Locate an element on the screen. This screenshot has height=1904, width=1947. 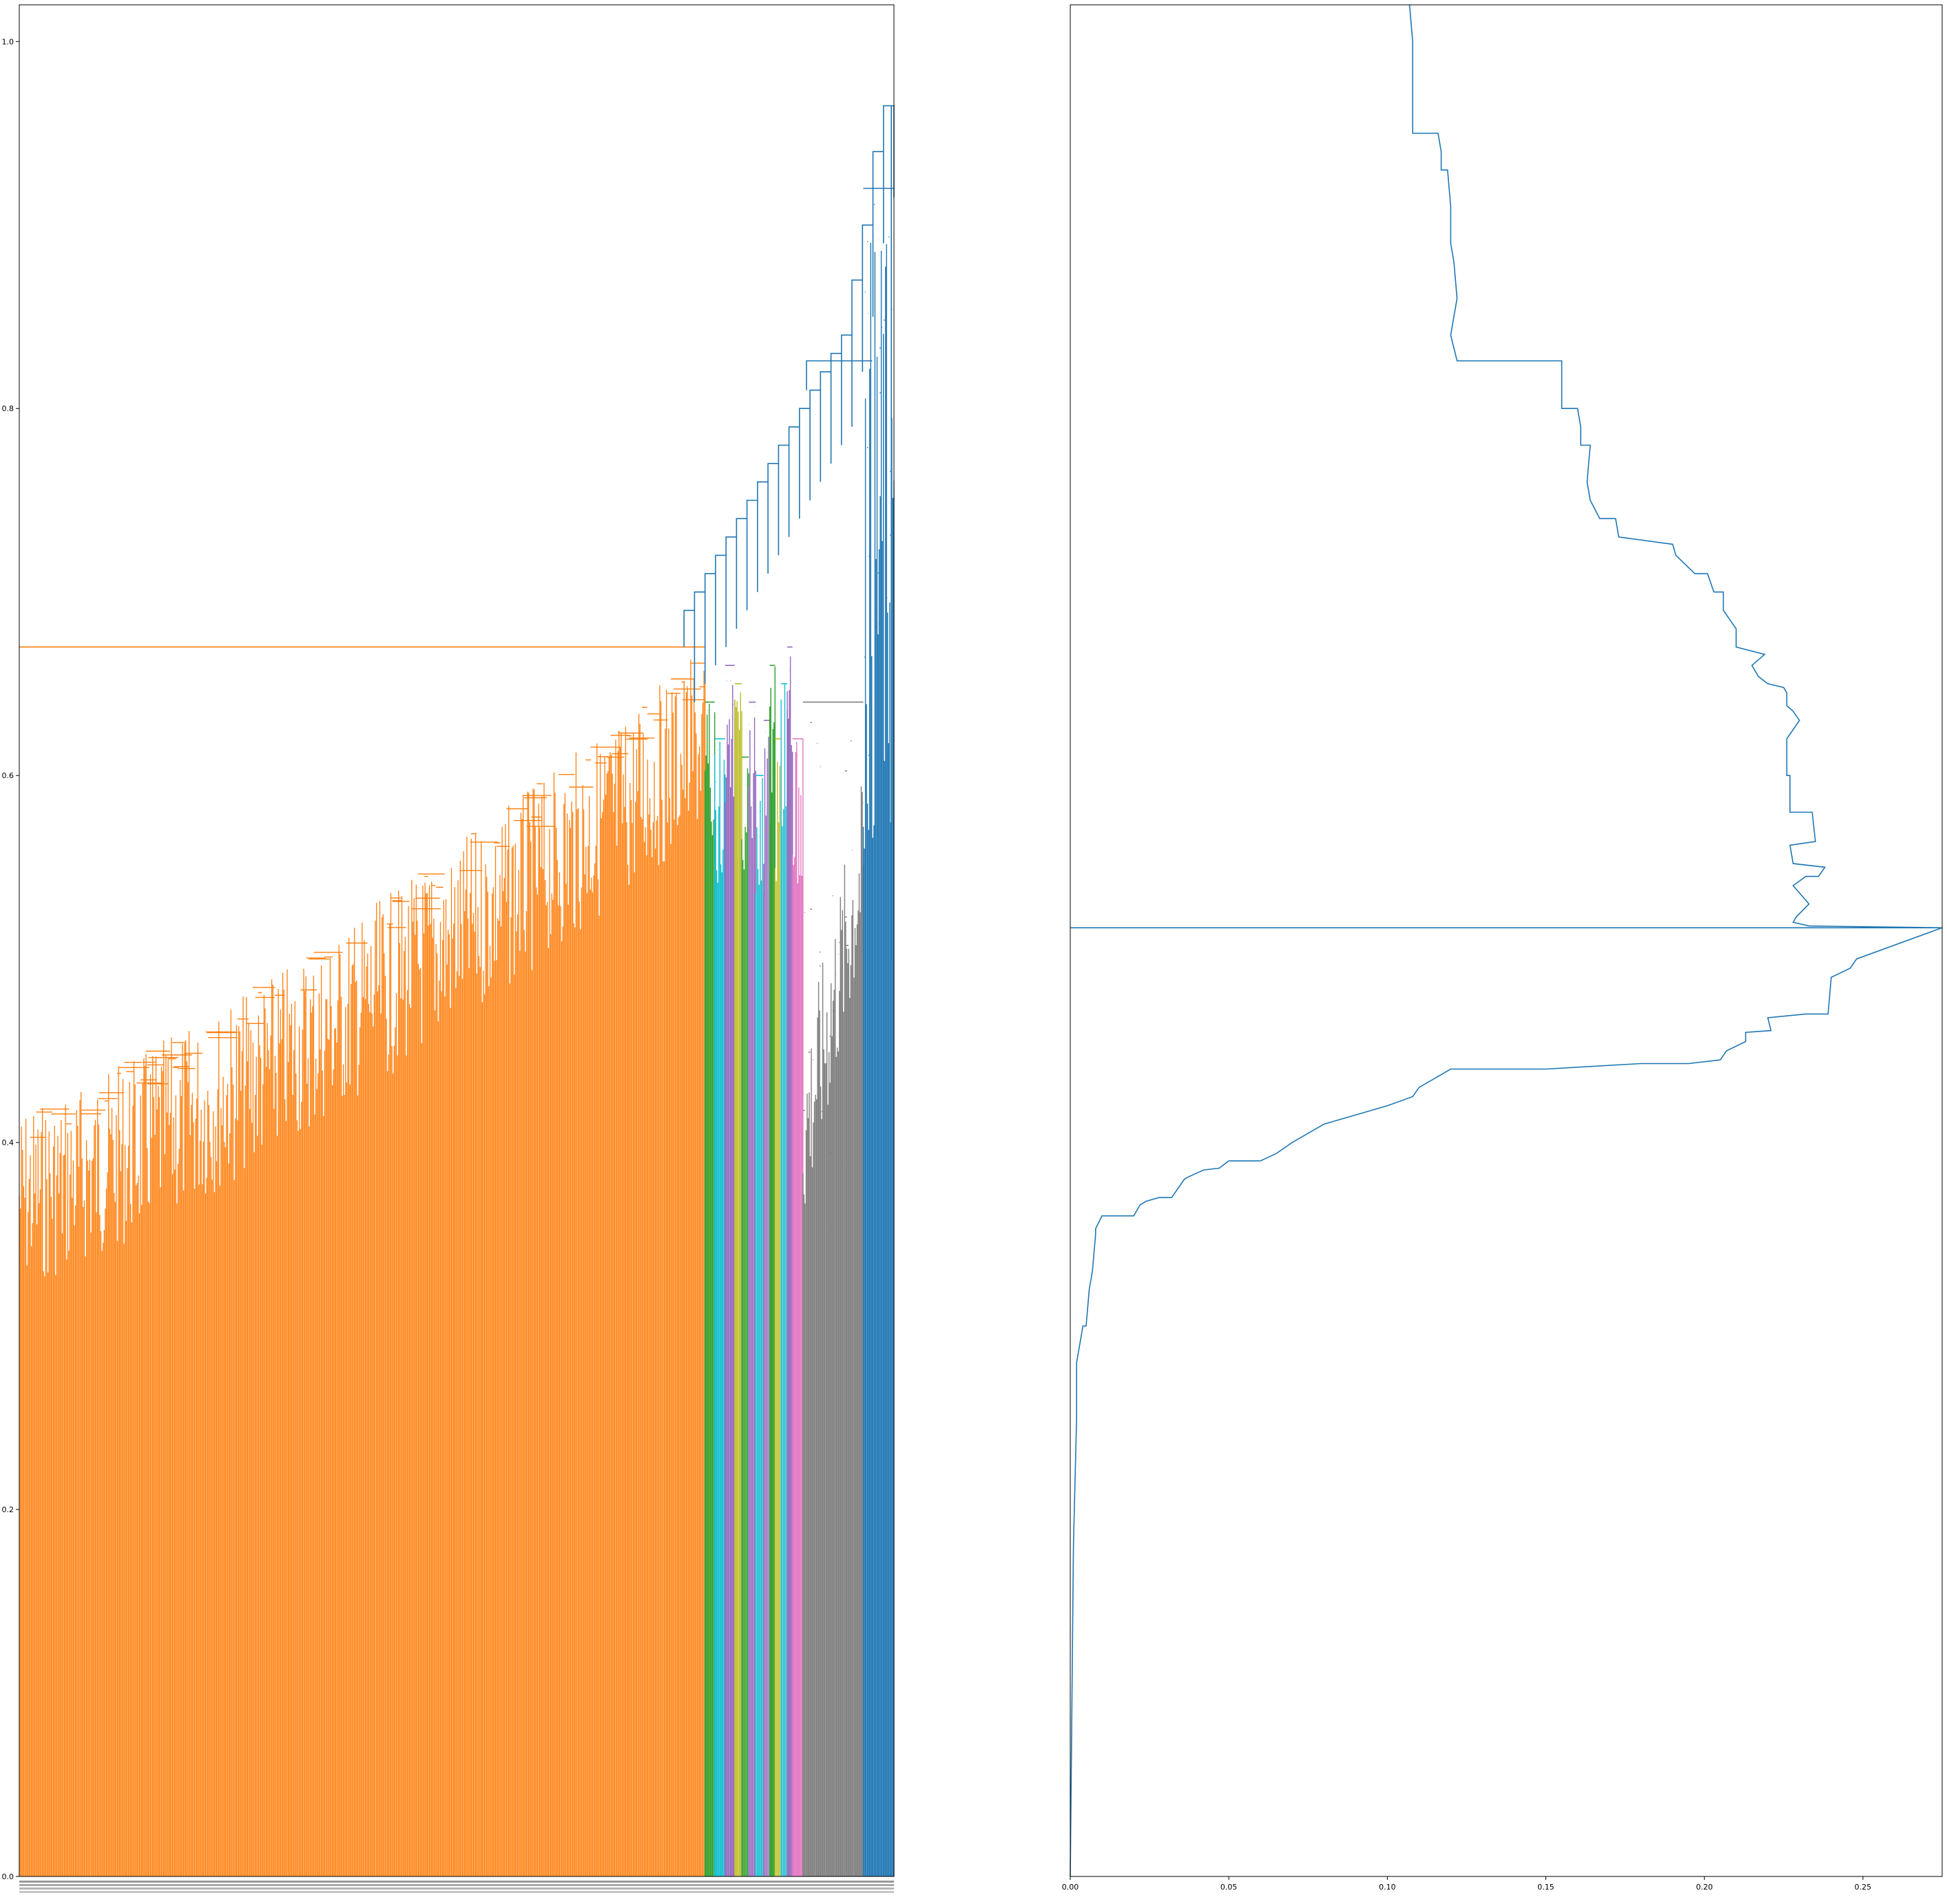
y-tick-label: 0.2 is located at coordinates (8, 1509).